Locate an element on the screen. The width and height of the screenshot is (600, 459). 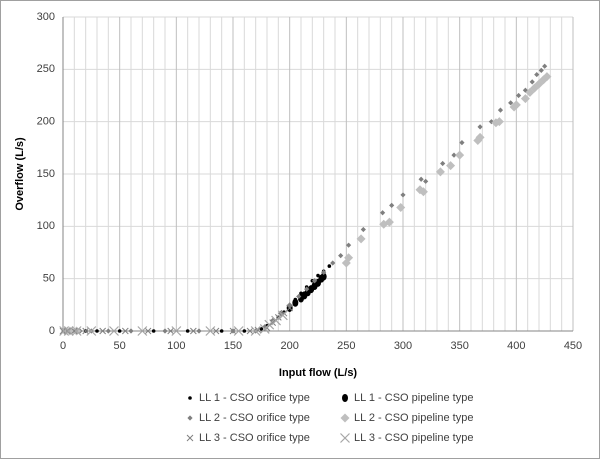
x-tick-label: 100 is located at coordinates (176, 346).